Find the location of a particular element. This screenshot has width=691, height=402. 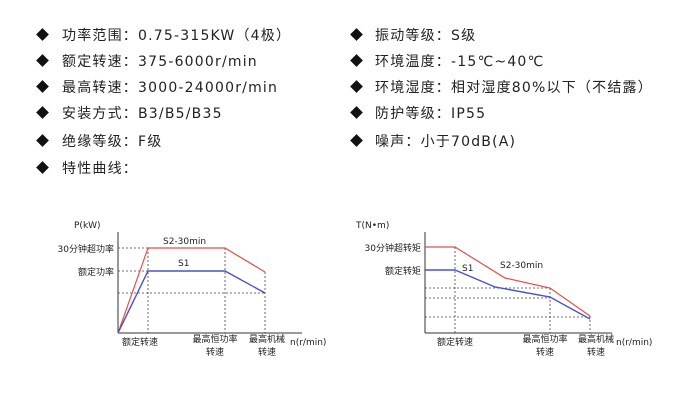

spec-item: 最高转速：3000-24000r/min is located at coordinates (170, 88).